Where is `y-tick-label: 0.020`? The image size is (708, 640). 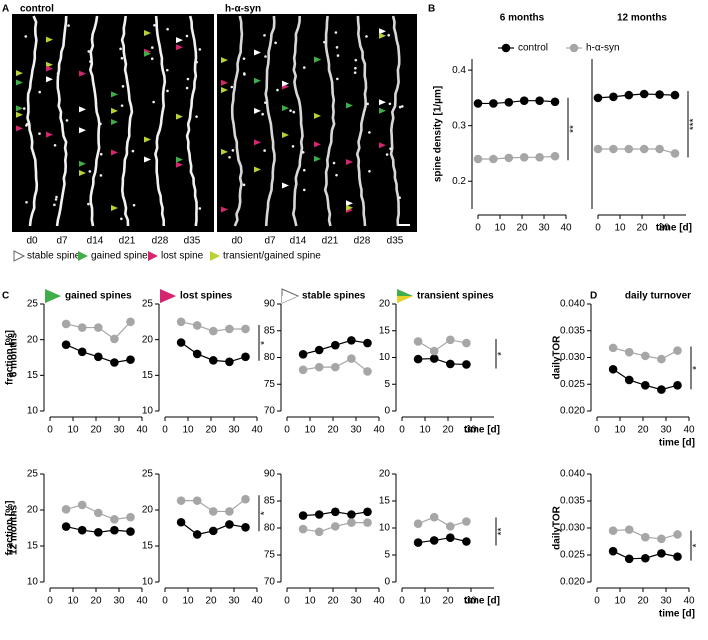
y-tick-label: 0.020 is located at coordinates (572, 411).